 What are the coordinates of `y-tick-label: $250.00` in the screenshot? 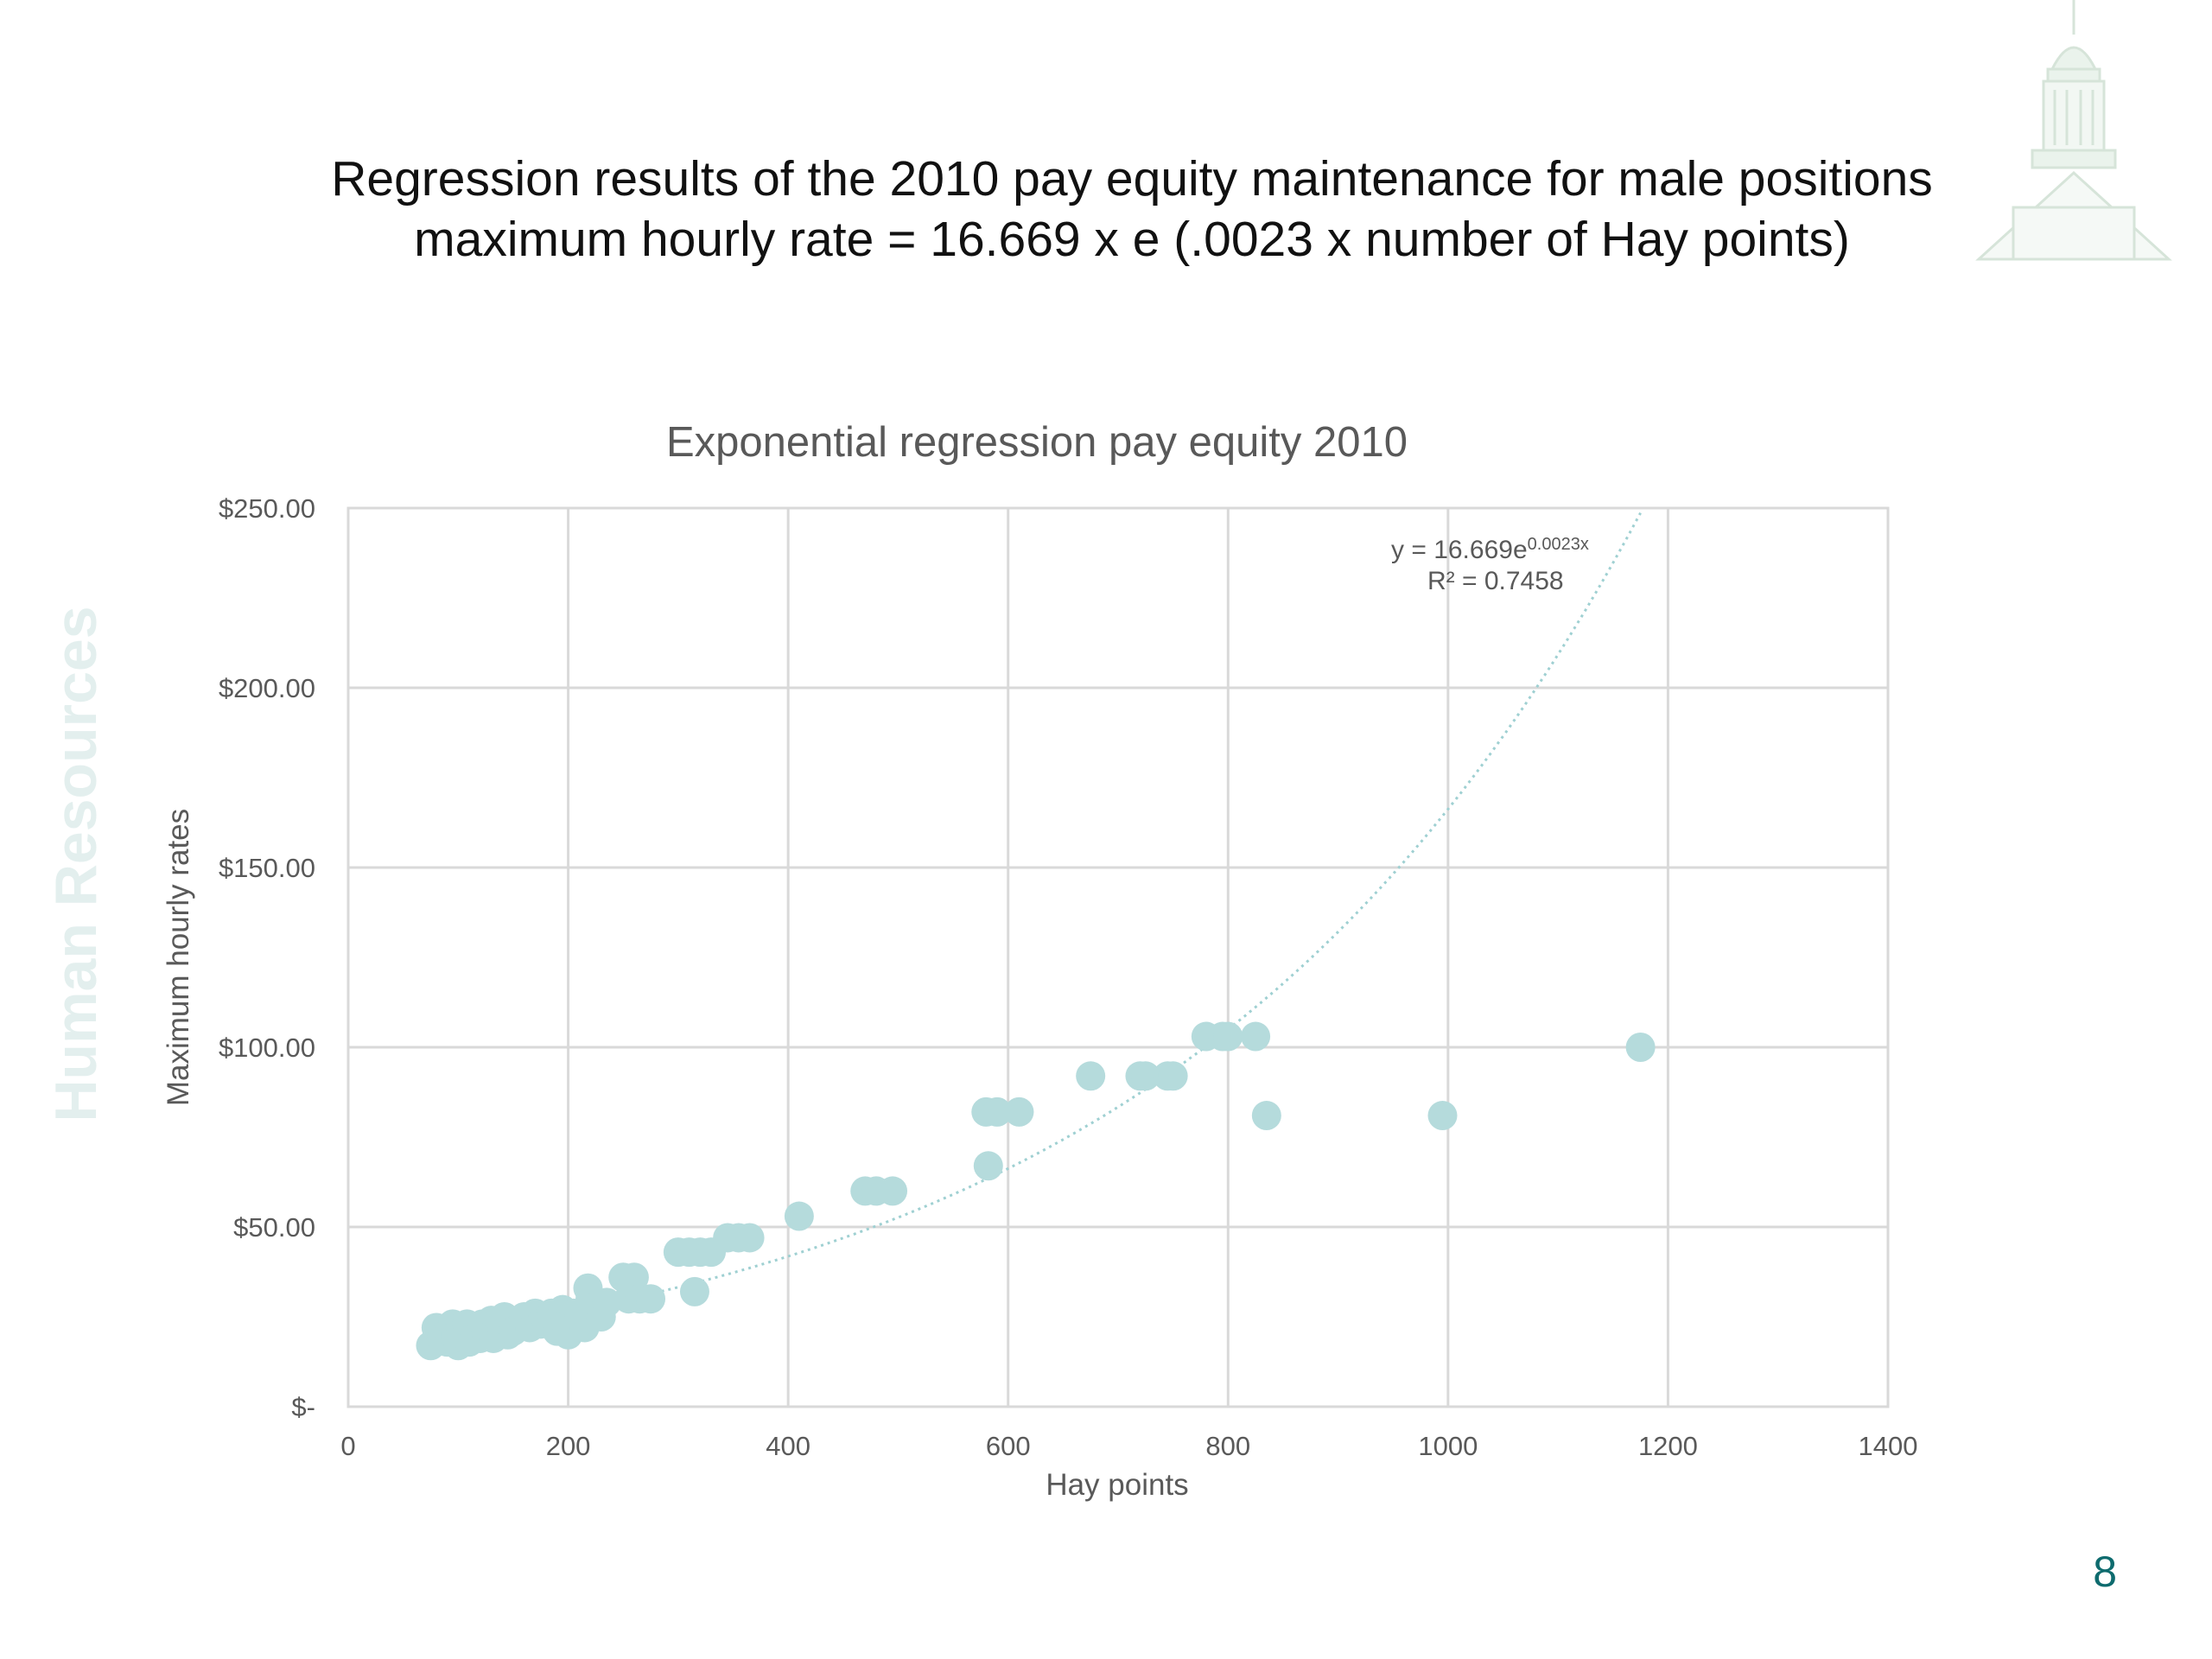 It's located at (267, 508).